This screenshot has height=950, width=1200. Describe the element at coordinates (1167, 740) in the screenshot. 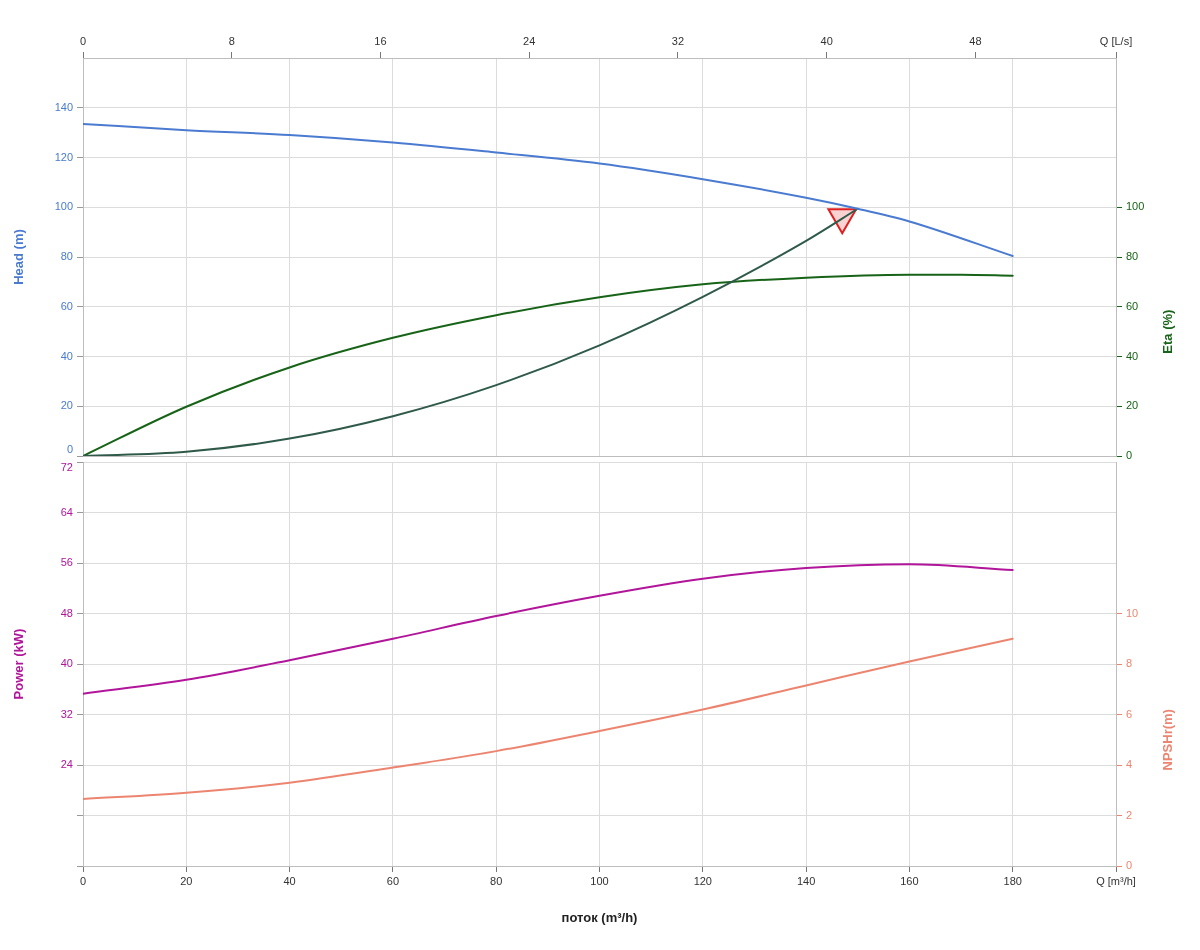

I see `y2-axis-title: NPSHr(m)` at that location.